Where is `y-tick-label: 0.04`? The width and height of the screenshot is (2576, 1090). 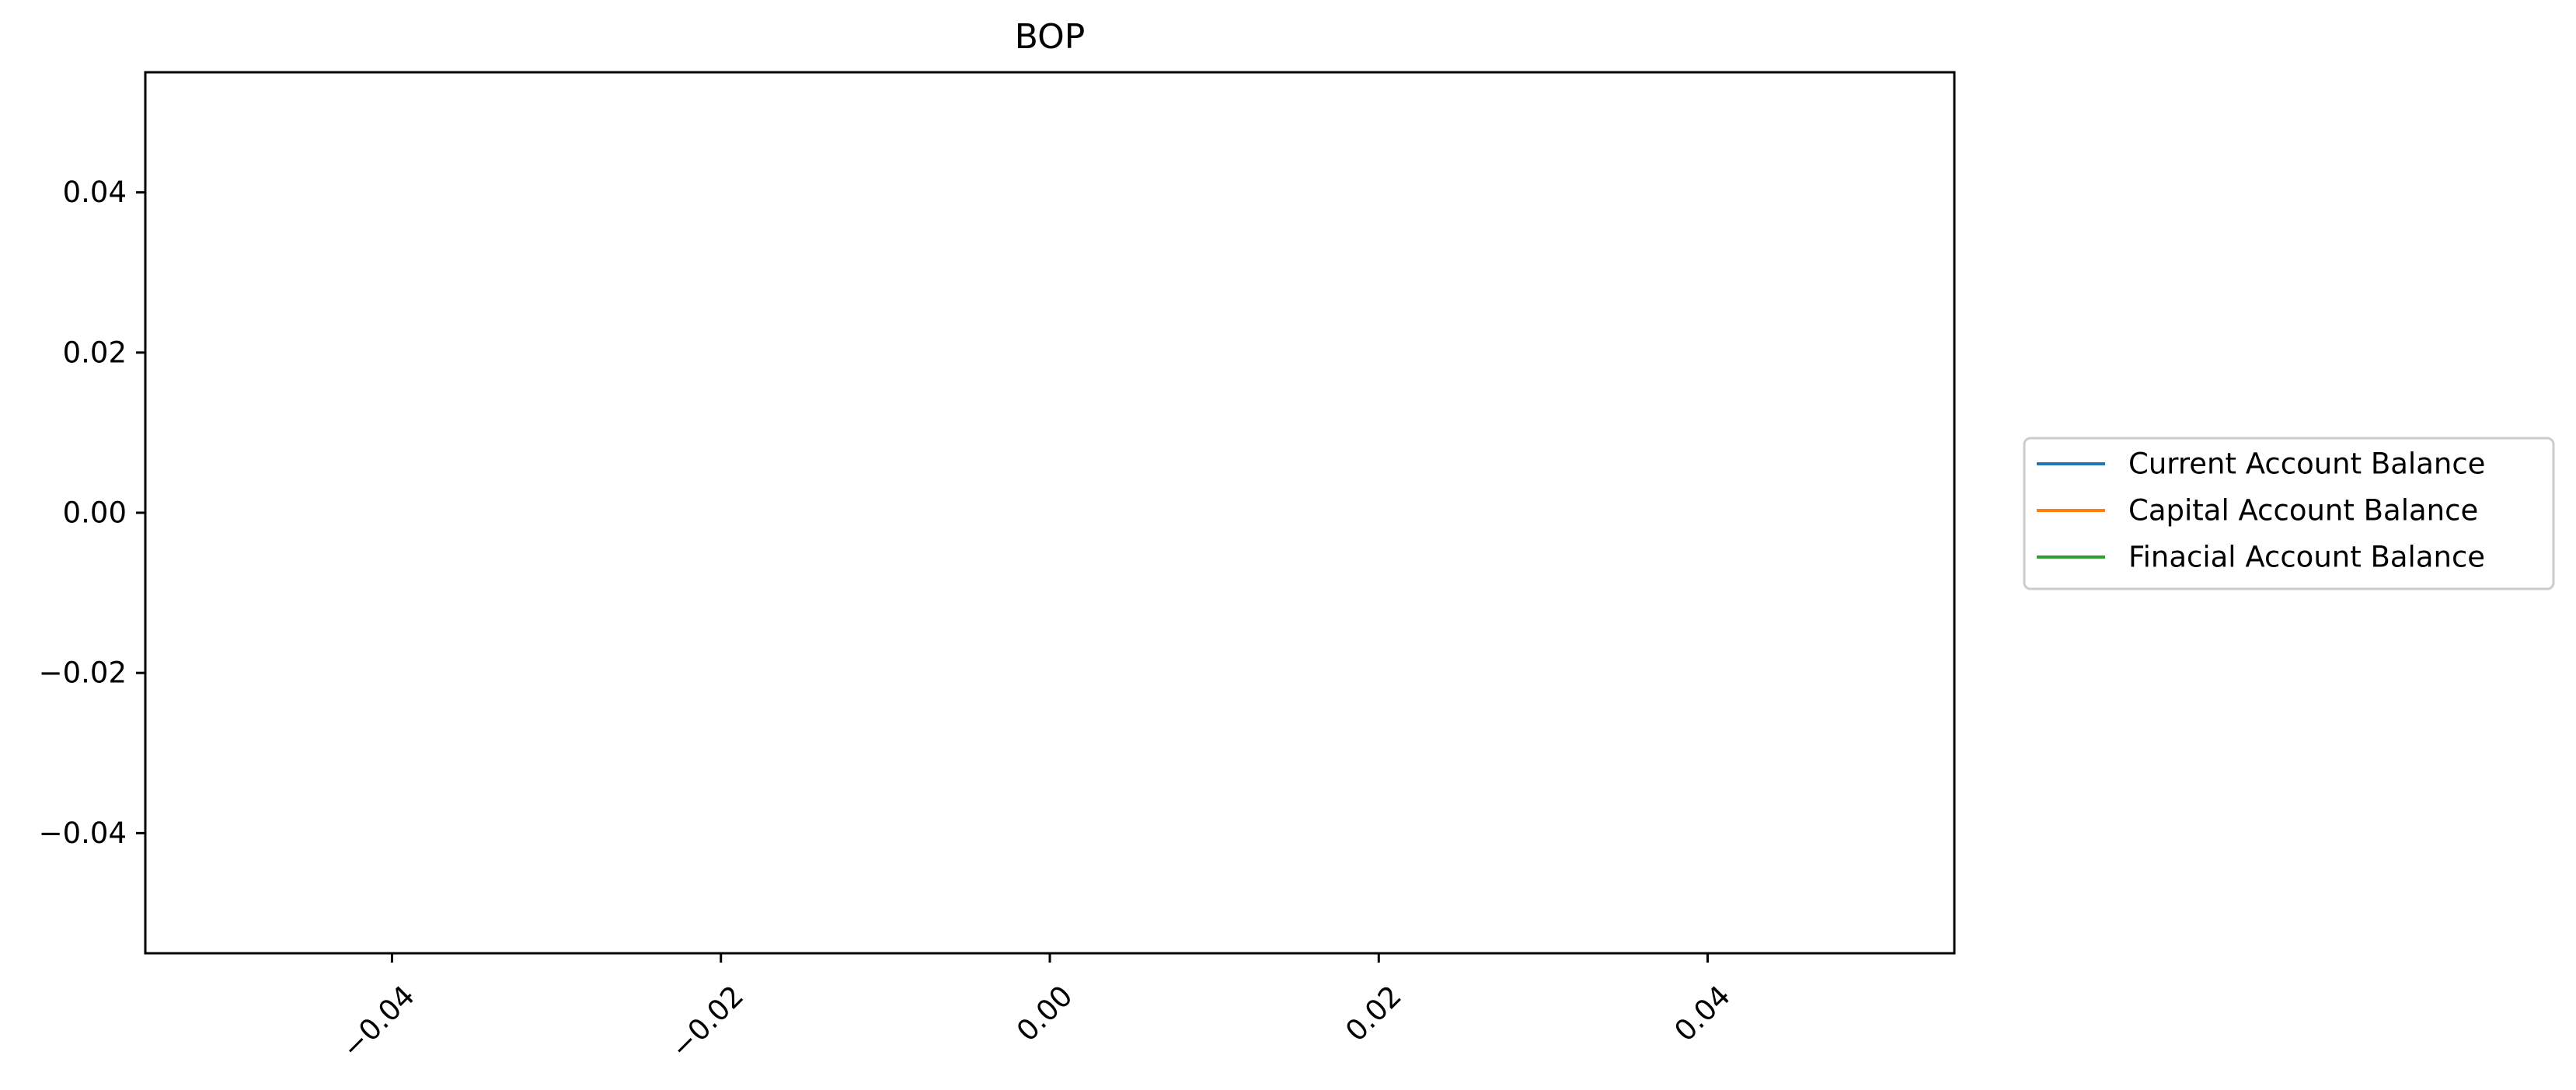 y-tick-label: 0.04 is located at coordinates (95, 192).